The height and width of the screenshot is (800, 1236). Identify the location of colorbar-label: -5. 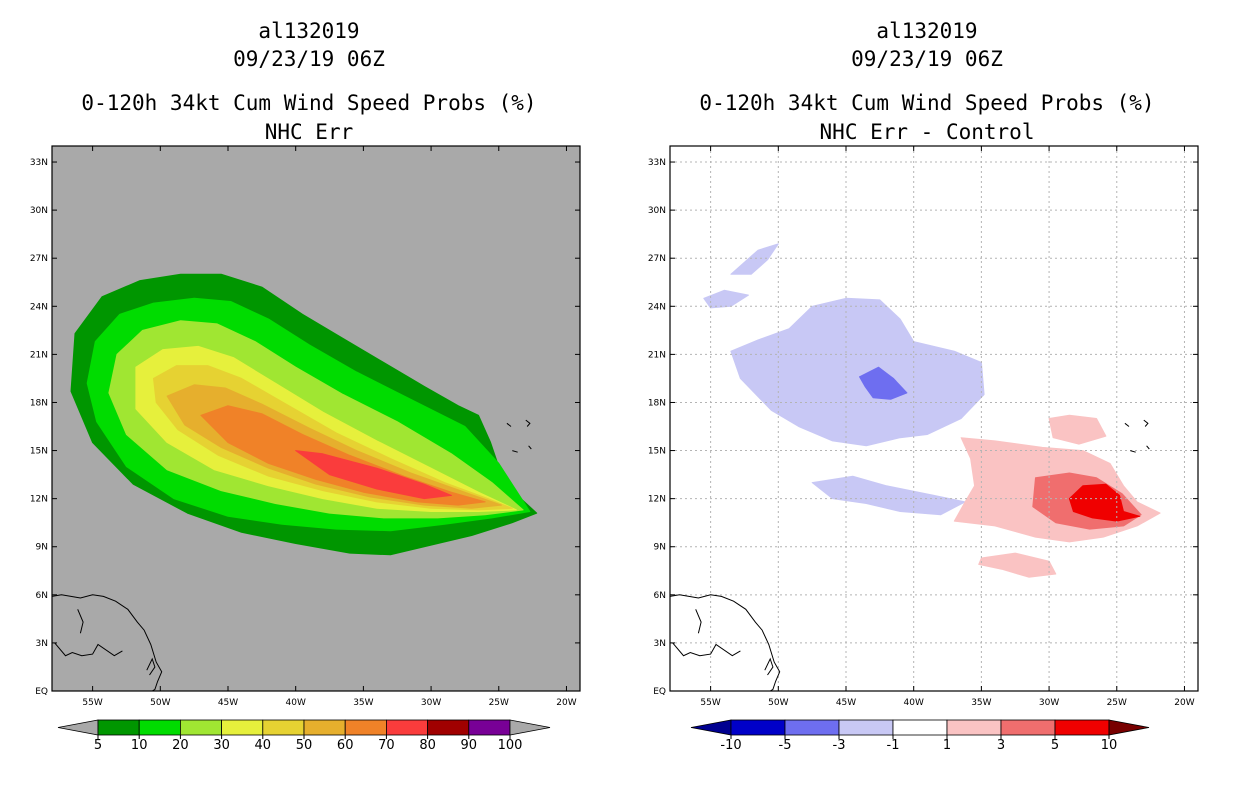
(785, 745).